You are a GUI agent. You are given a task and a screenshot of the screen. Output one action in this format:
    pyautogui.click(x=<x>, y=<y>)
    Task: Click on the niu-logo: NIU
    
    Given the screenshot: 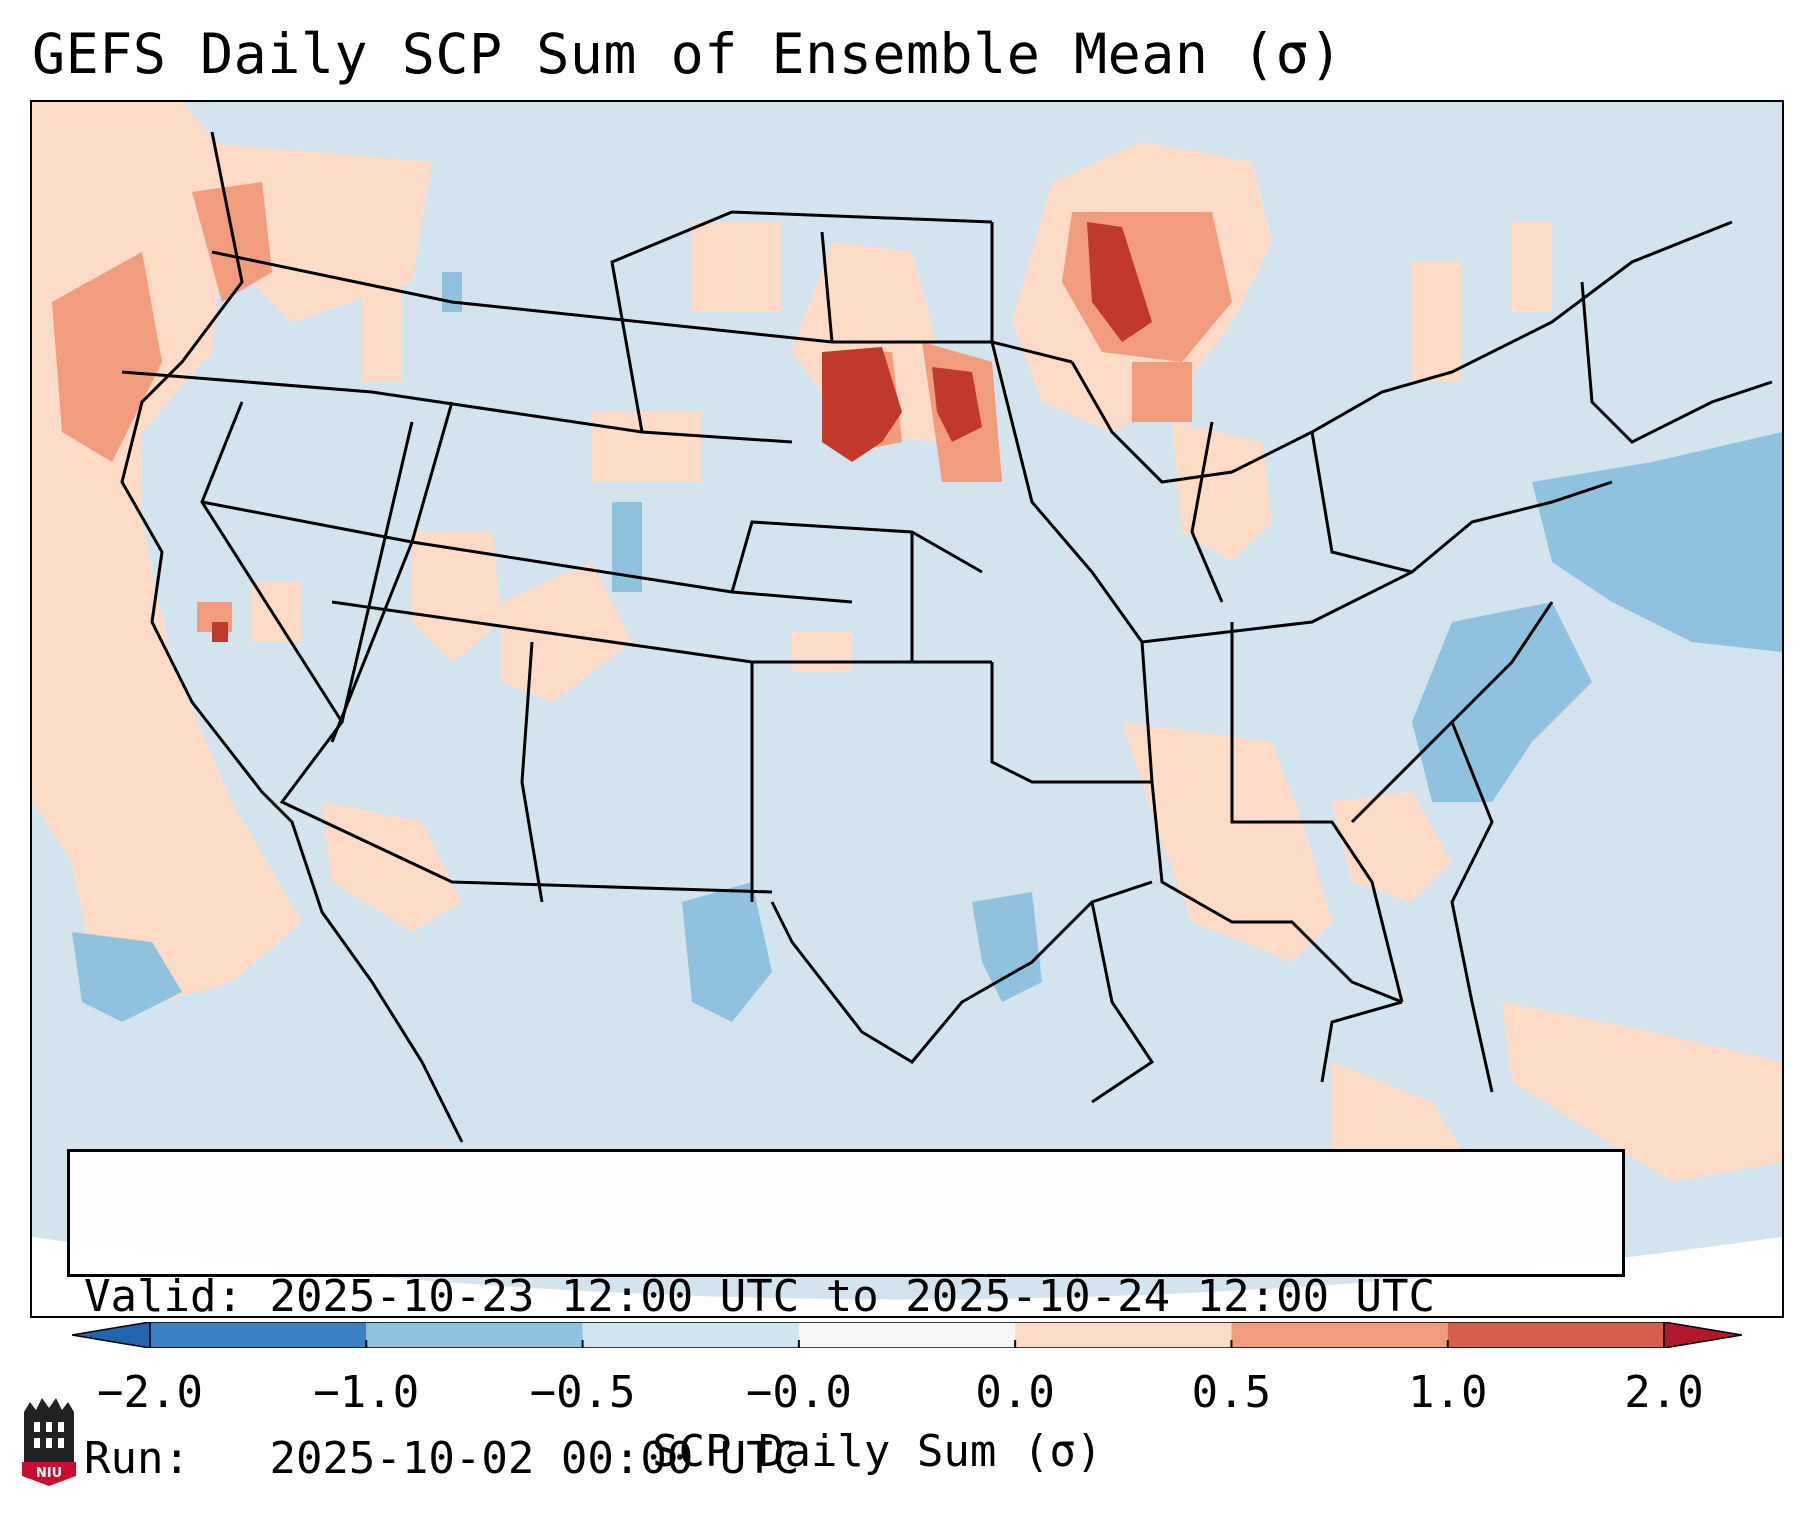 What is the action you would take?
    pyautogui.click(x=49, y=1442)
    